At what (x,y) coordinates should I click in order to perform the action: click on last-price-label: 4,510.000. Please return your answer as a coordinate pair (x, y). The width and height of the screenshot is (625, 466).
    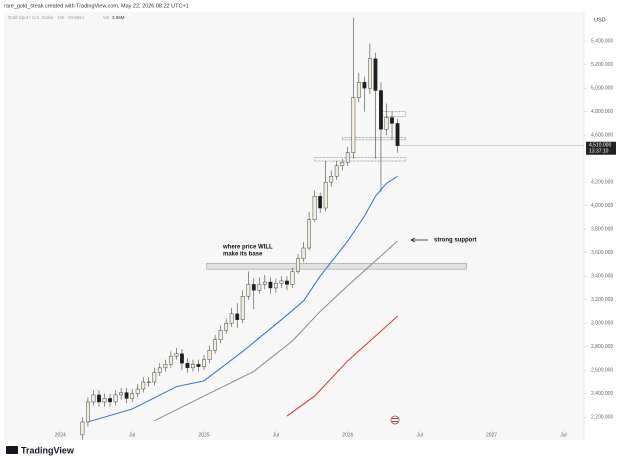
    Looking at the image, I should click on (600, 146).